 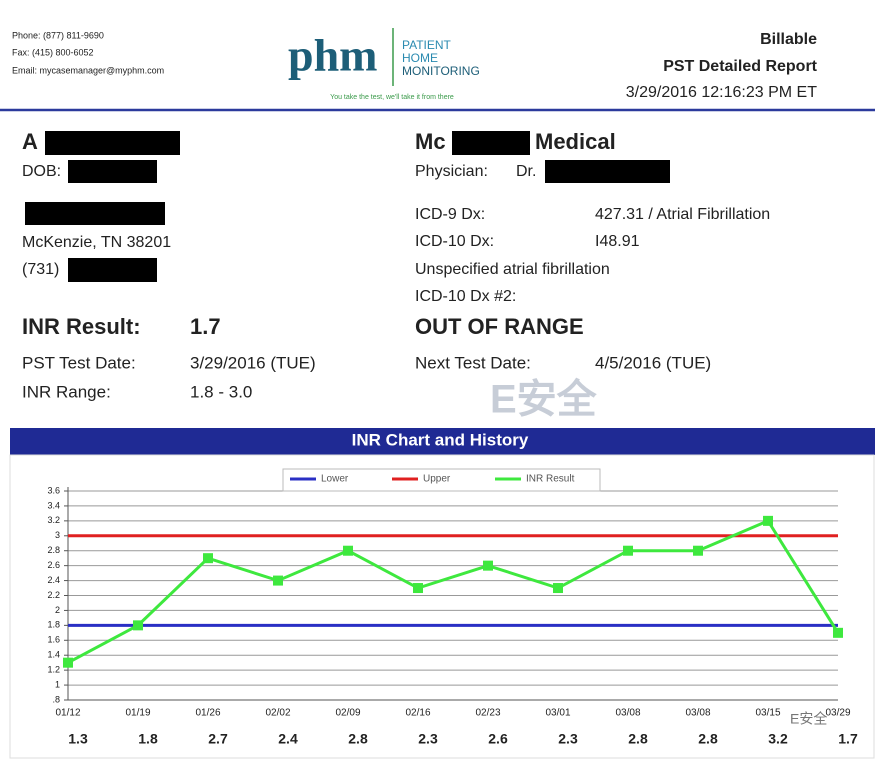 I want to click on test-date-label: PST Test Date:, so click(x=79, y=362).